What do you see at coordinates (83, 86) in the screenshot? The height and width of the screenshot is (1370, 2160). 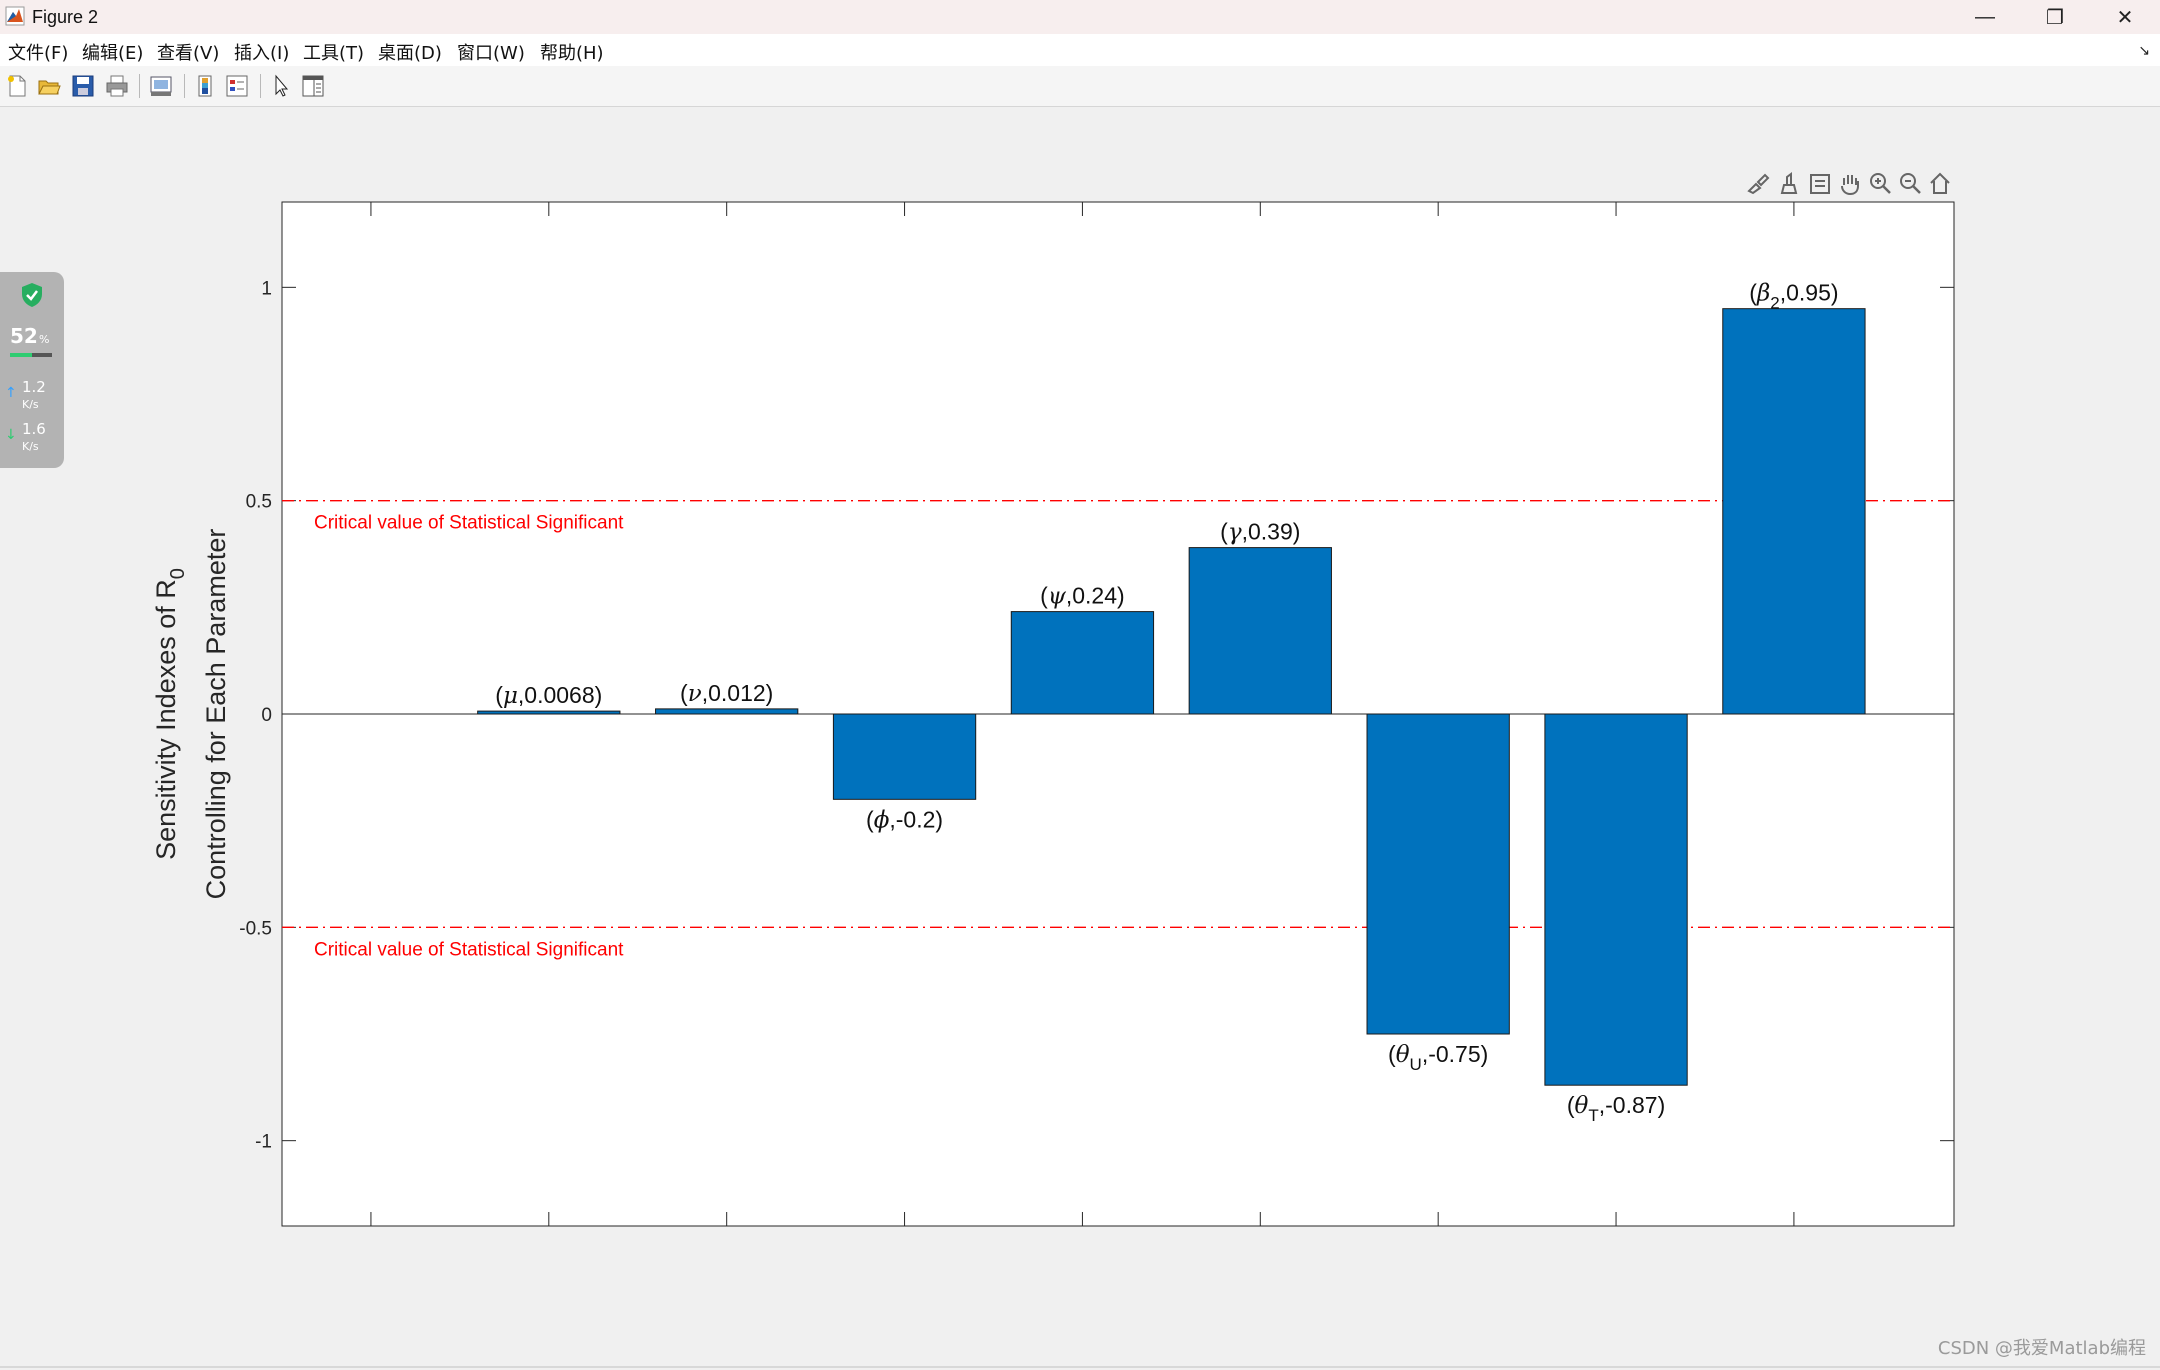 I see `save-icon` at bounding box center [83, 86].